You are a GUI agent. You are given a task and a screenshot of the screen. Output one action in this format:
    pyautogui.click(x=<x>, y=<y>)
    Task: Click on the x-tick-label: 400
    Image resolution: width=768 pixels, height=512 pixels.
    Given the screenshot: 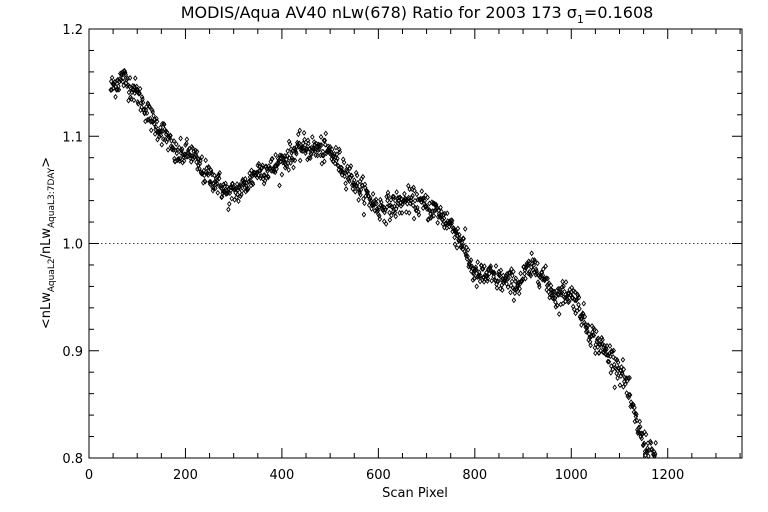 What is the action you would take?
    pyautogui.click(x=281, y=475)
    